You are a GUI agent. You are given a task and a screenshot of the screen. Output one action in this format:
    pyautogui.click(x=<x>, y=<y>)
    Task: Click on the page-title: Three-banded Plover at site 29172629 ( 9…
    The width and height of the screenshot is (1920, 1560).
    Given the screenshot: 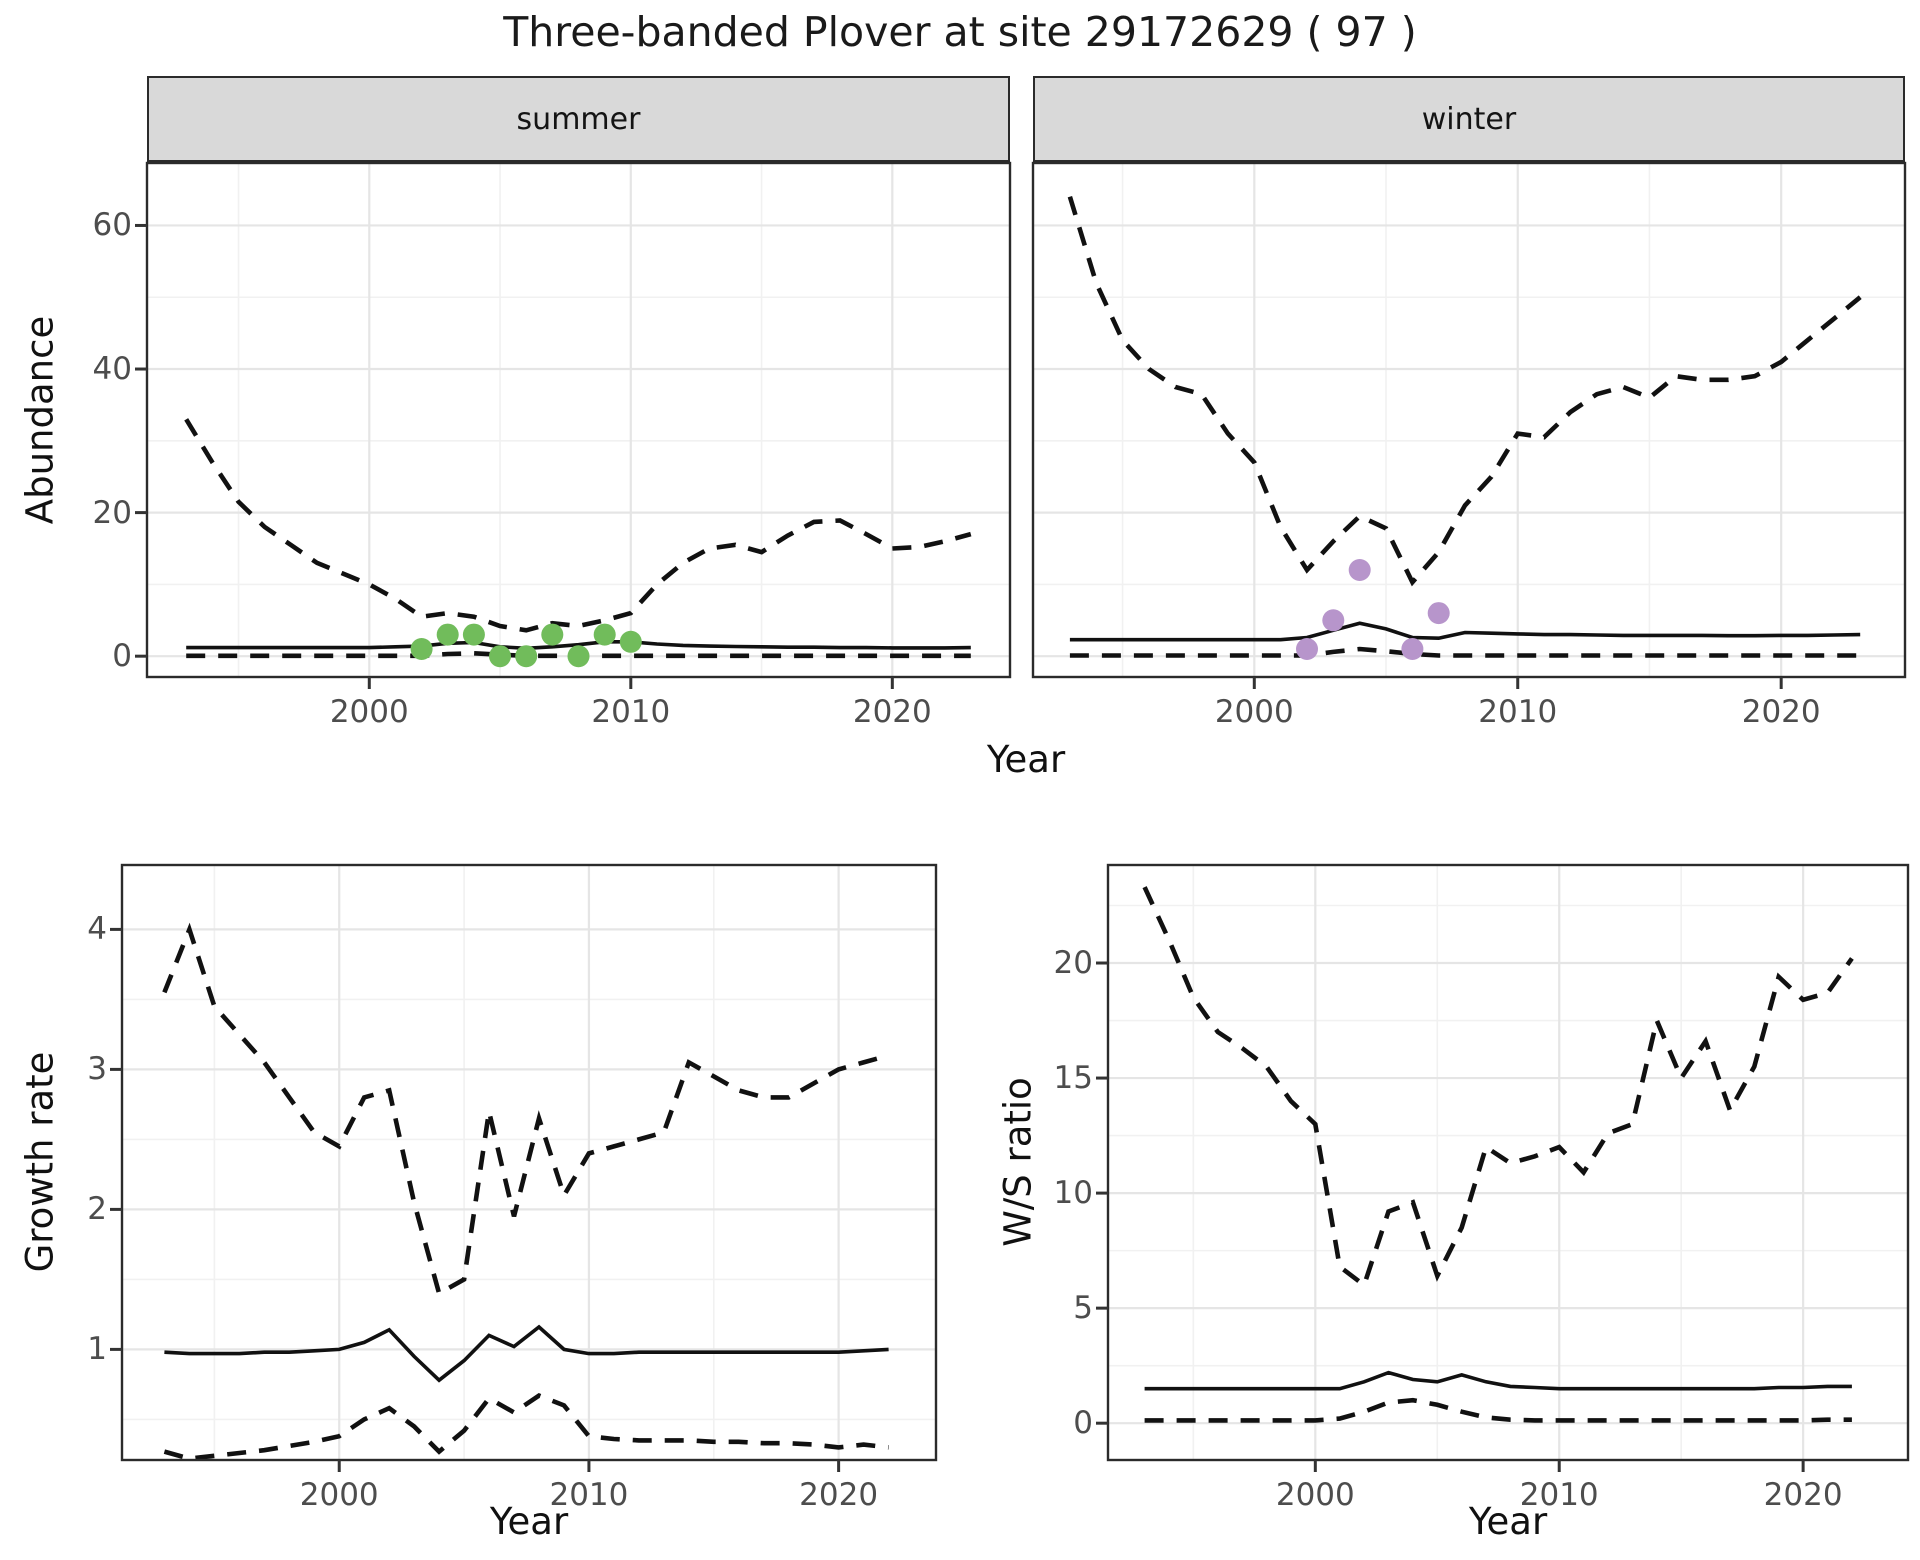 What is the action you would take?
    pyautogui.click(x=960, y=32)
    